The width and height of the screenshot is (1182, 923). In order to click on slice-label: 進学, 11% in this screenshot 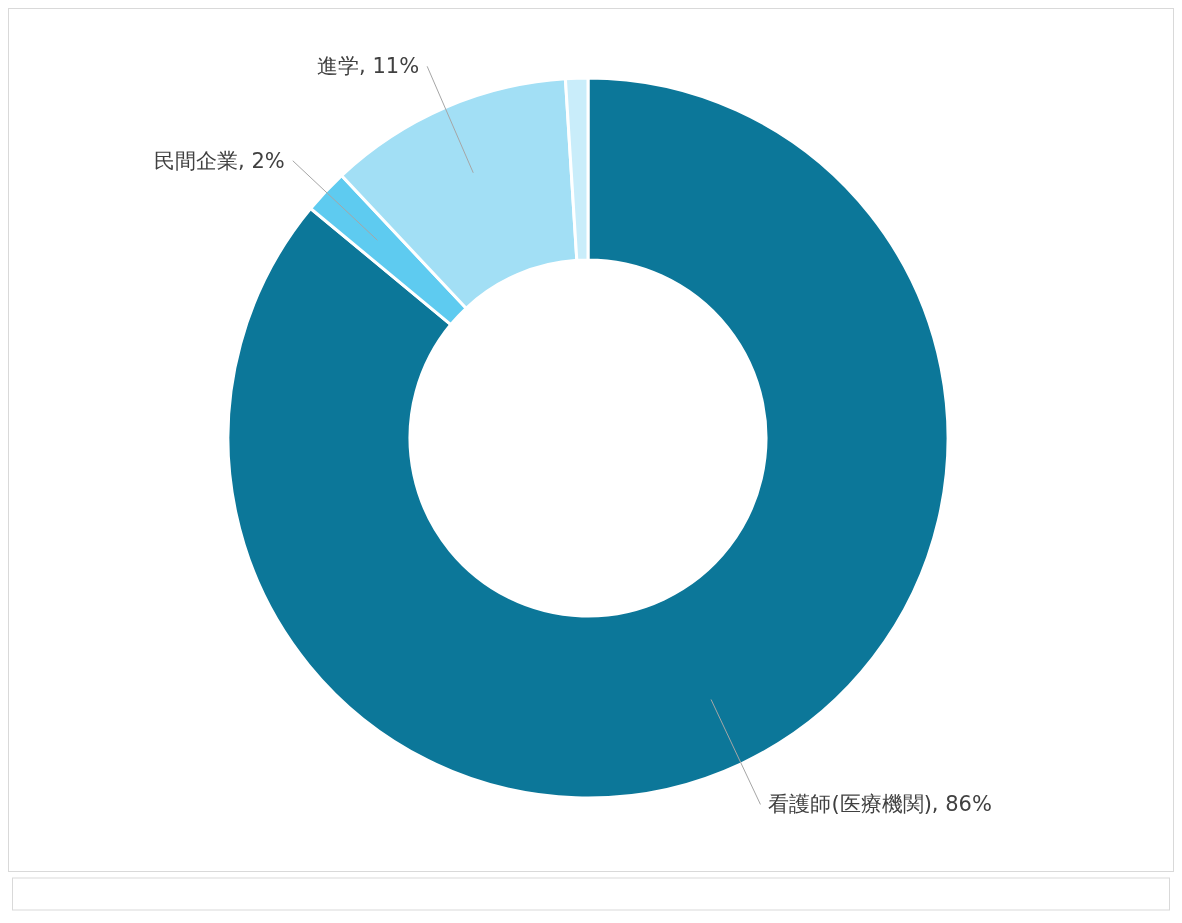, I will do `click(368, 66)`.